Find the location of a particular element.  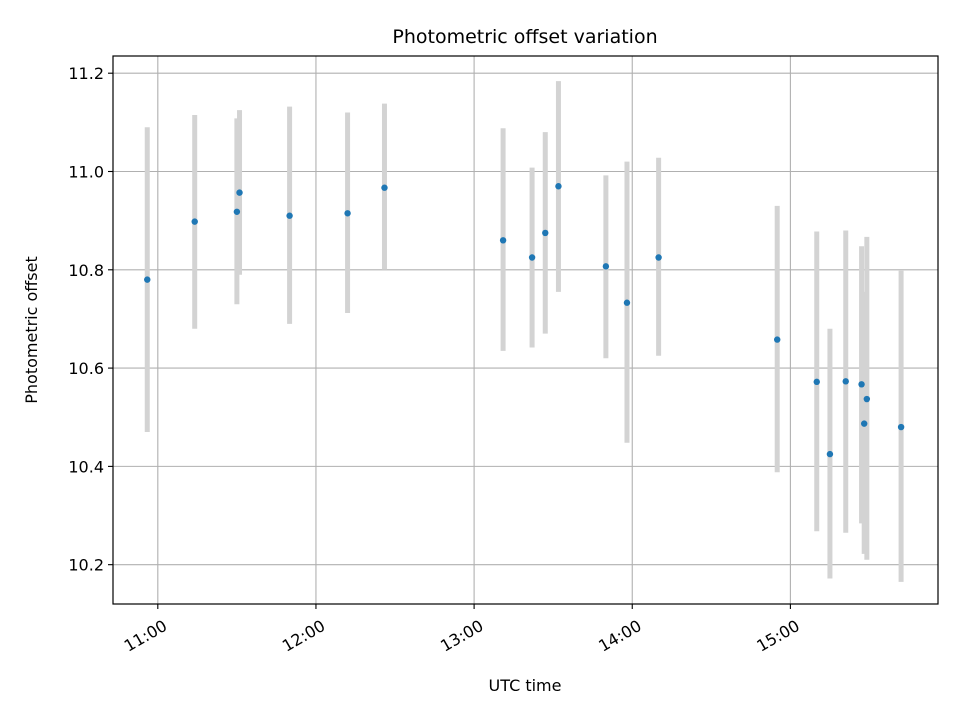

y-tick-label: 11.2 is located at coordinates (86, 73).